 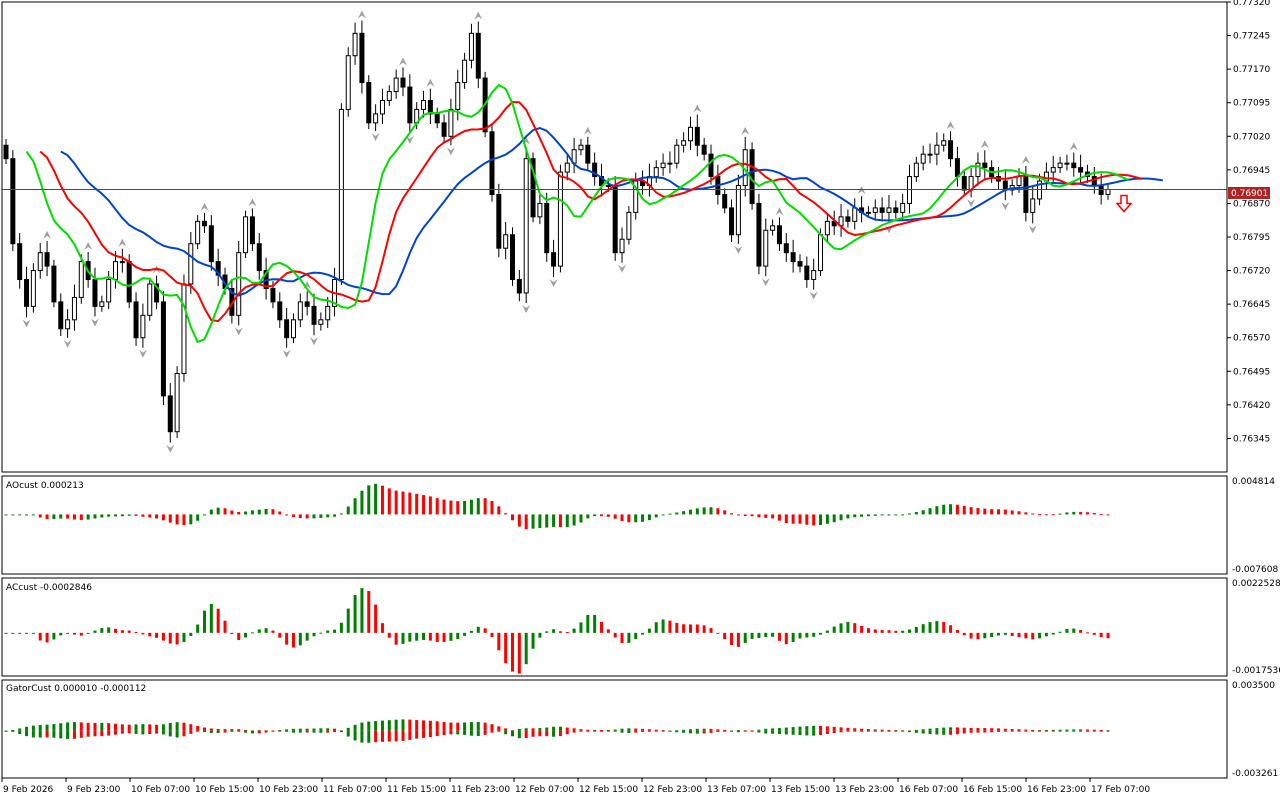 I want to click on ac-indicator-panel, so click(x=557, y=631).